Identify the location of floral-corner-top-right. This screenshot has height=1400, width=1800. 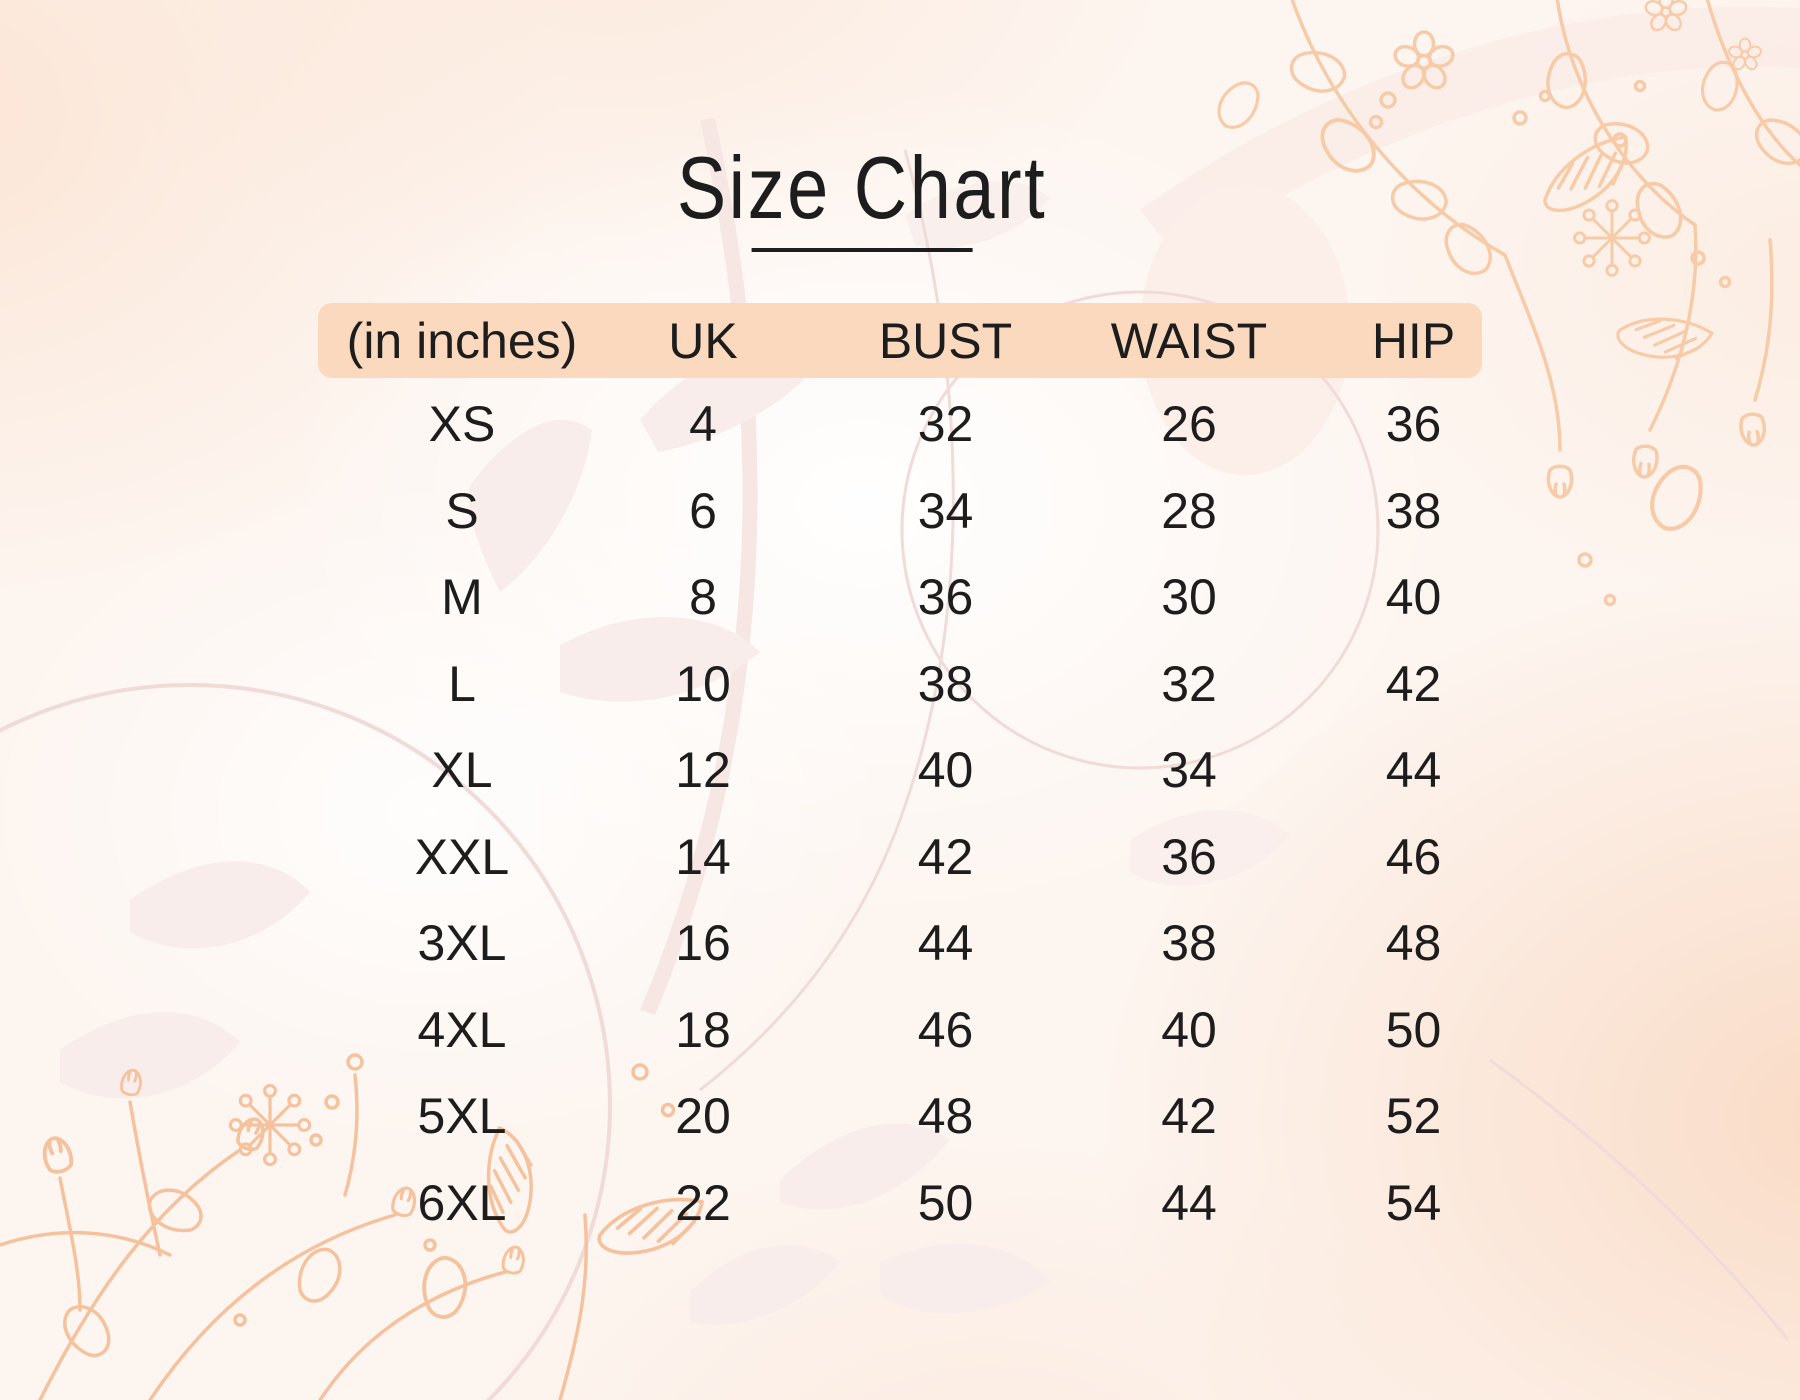
(1504, 303).